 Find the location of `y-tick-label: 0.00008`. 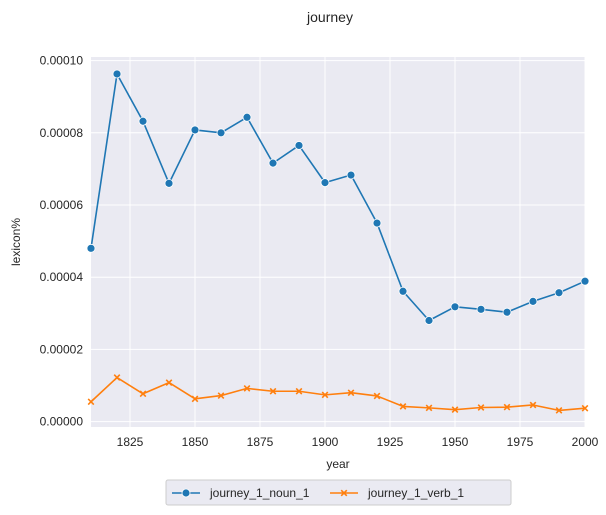

y-tick-label: 0.00008 is located at coordinates (62, 133).